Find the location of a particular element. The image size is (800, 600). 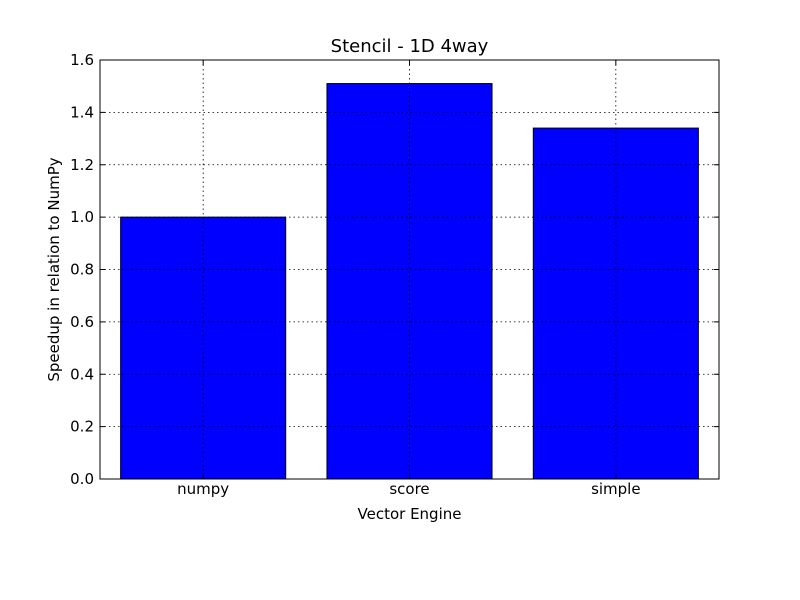

y-tick-label: 0.8 is located at coordinates (82, 270).